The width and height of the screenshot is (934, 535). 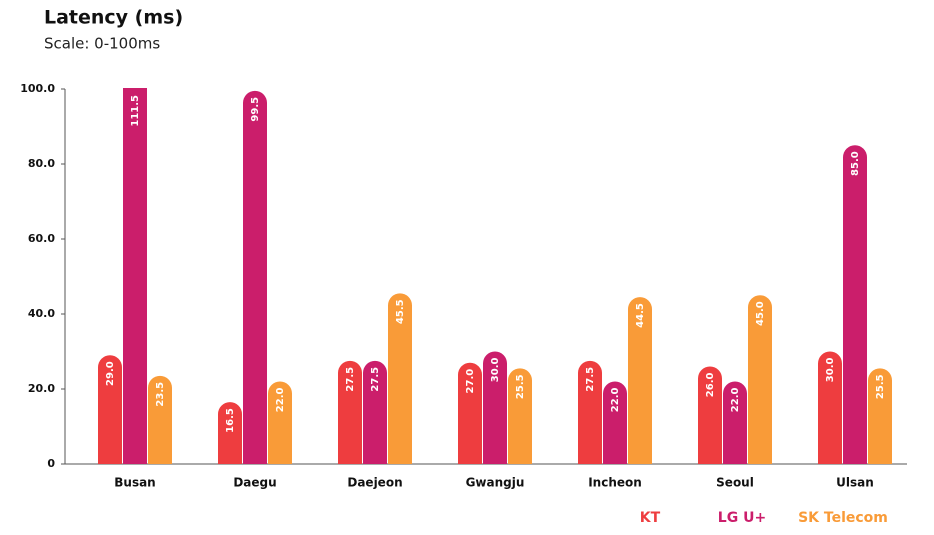 What do you see at coordinates (855, 483) in the screenshot?
I see `x-tick-label: Ulsan` at bounding box center [855, 483].